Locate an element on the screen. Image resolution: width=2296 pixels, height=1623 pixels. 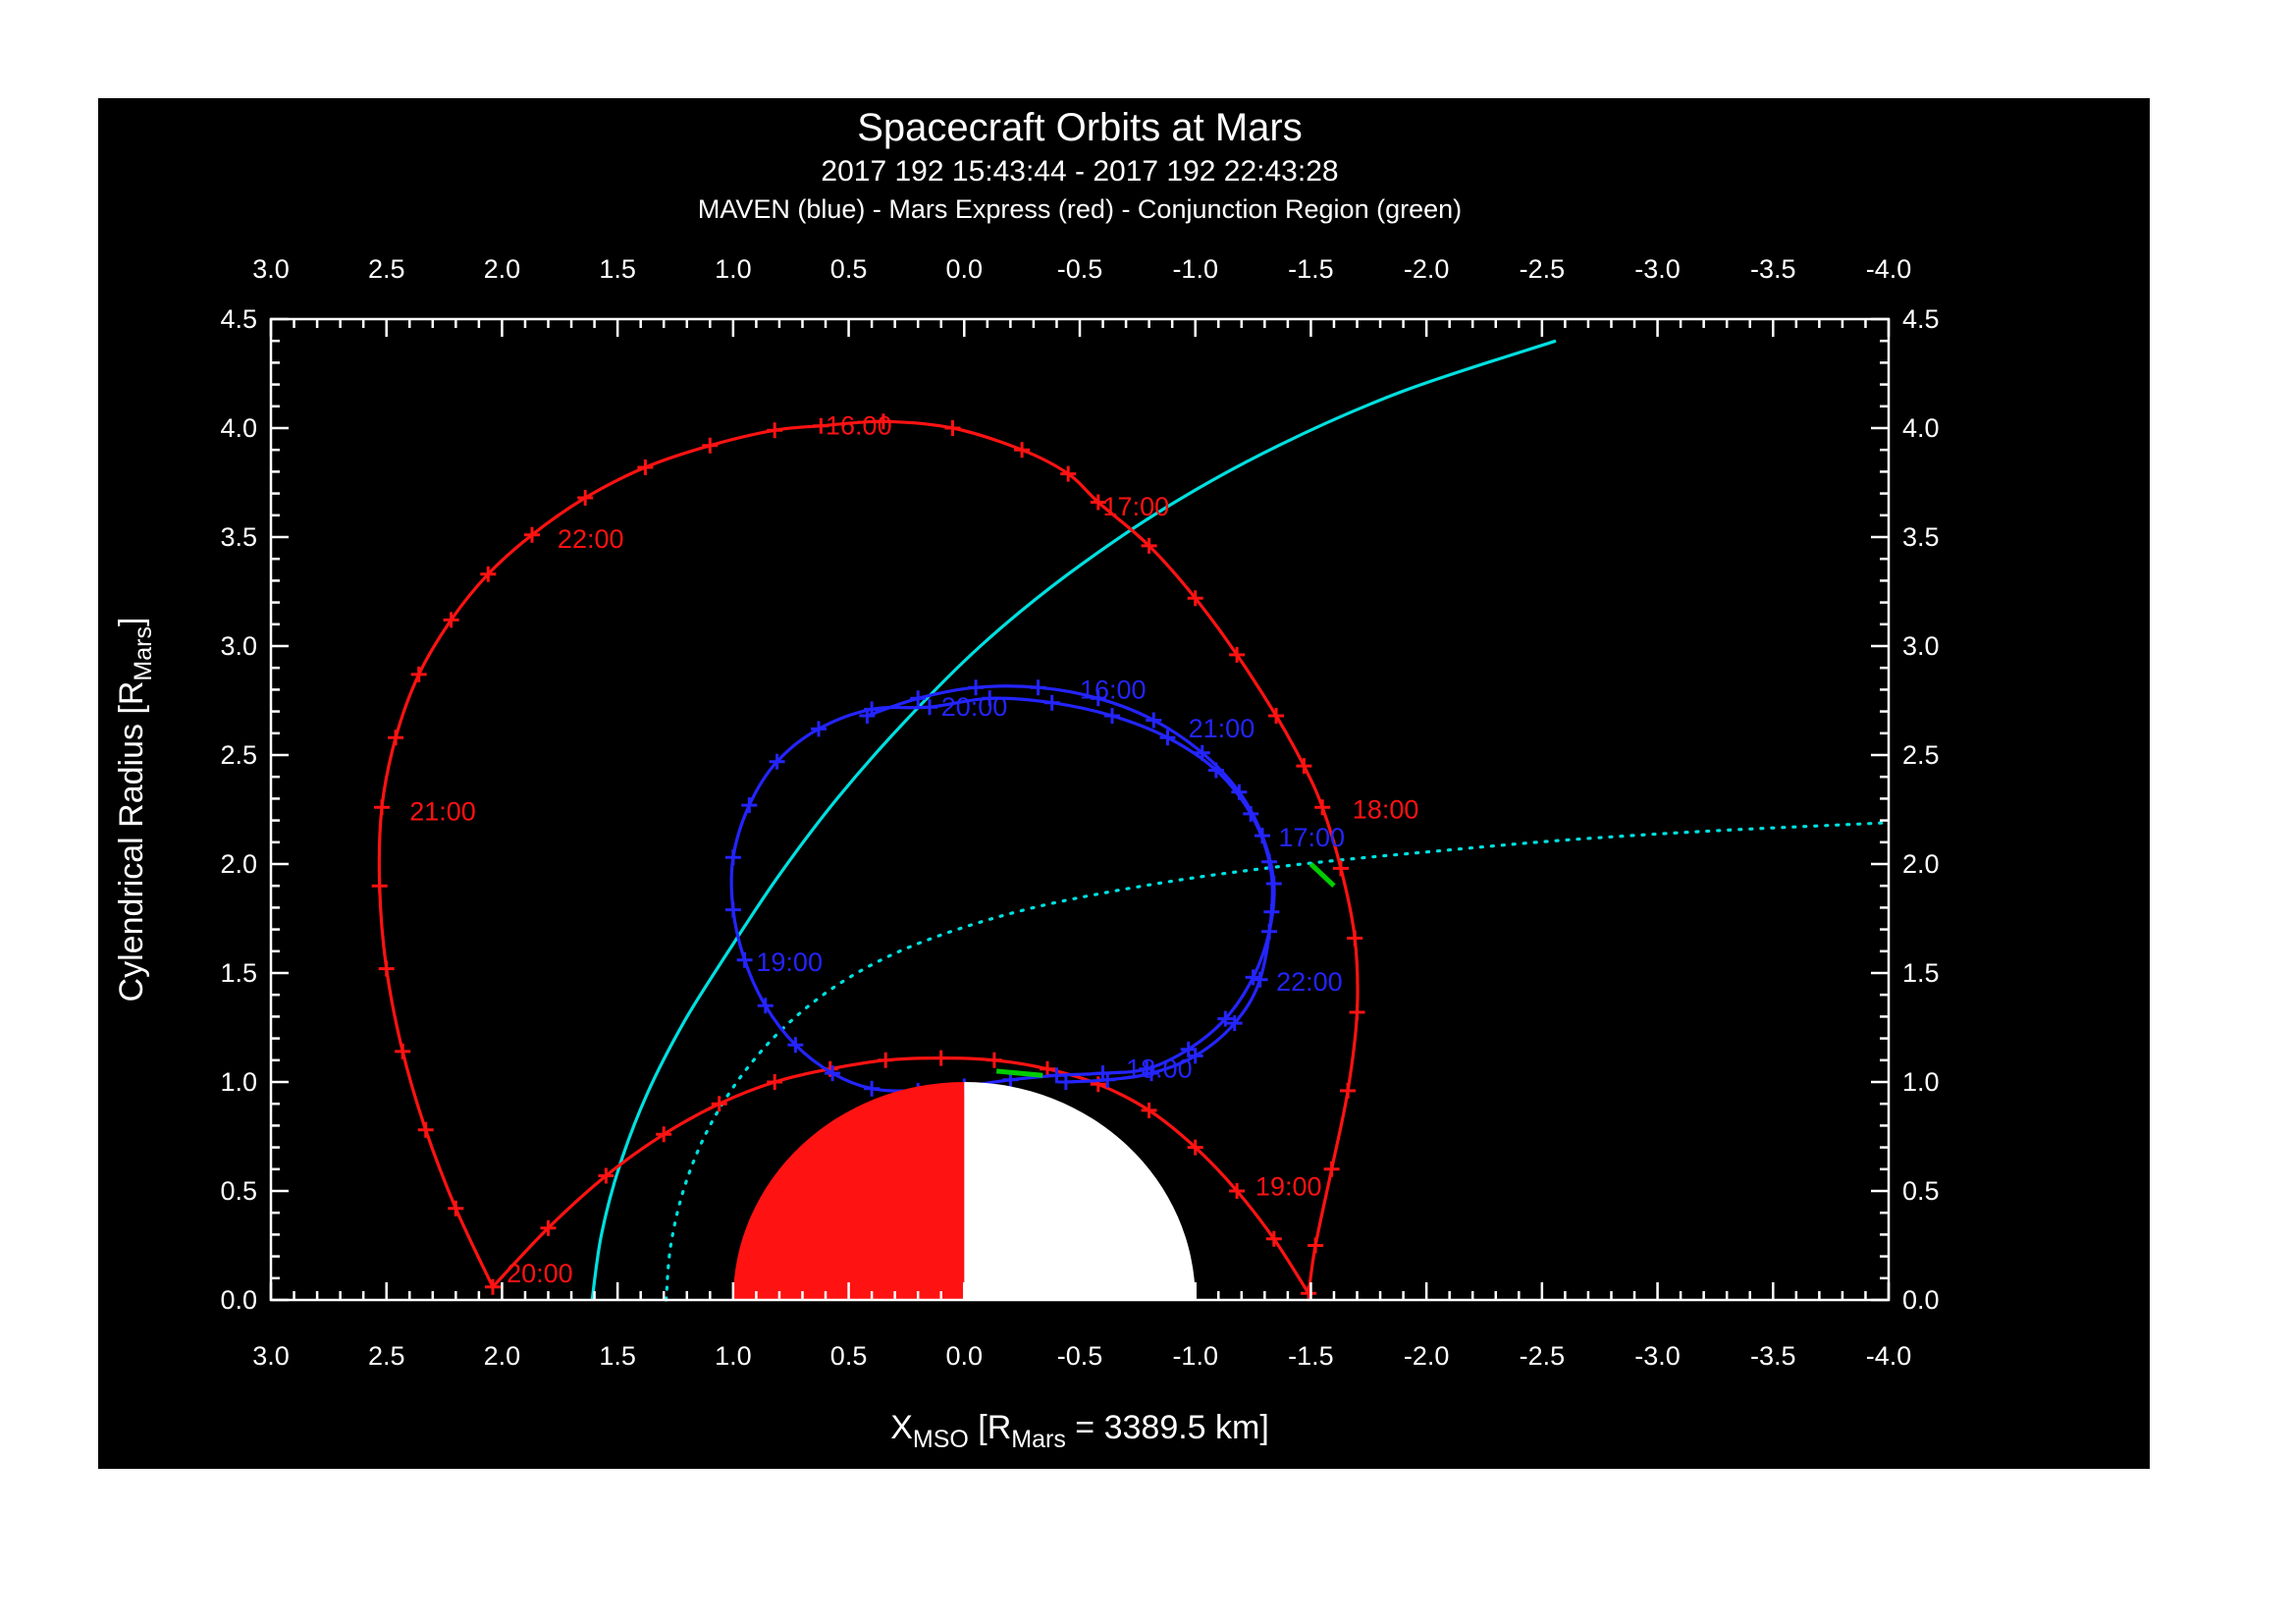
x-tick-label-top: -3.0 is located at coordinates (1657, 269).